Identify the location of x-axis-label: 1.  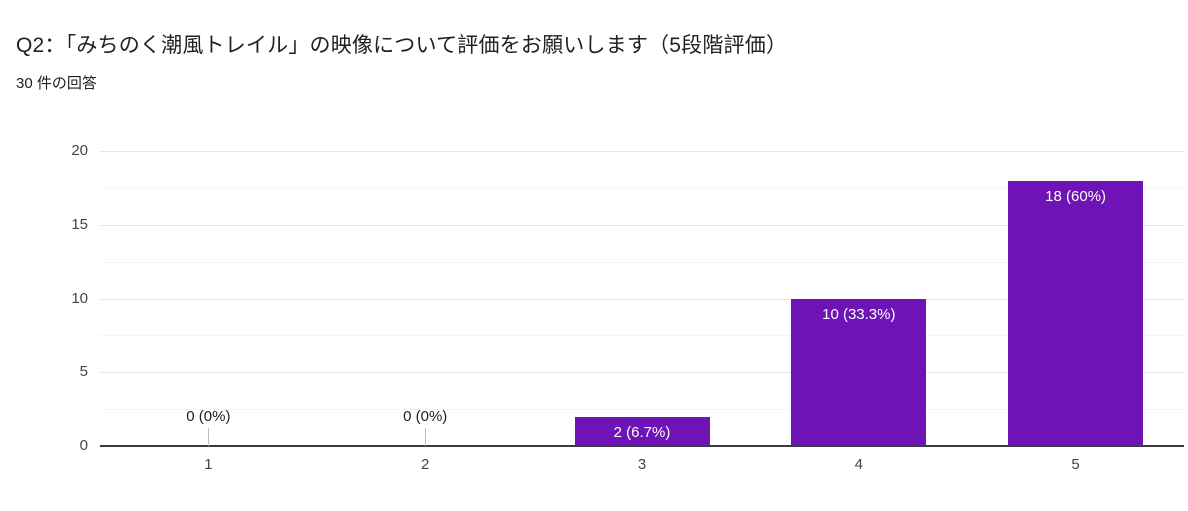
(208, 464).